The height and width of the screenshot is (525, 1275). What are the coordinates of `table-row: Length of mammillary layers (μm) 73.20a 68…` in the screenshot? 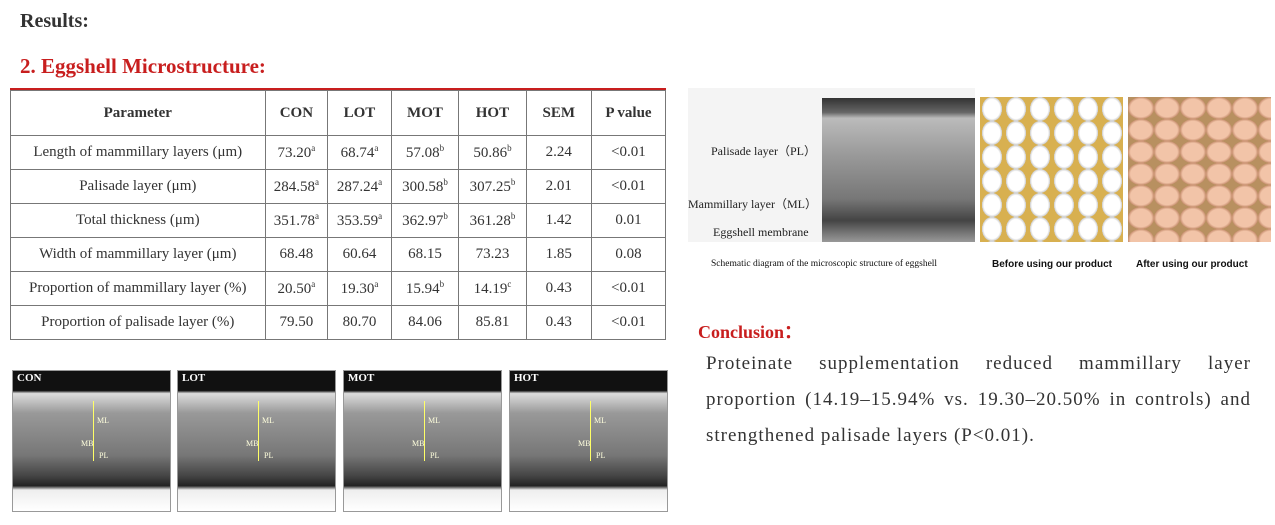 It's located at (338, 152).